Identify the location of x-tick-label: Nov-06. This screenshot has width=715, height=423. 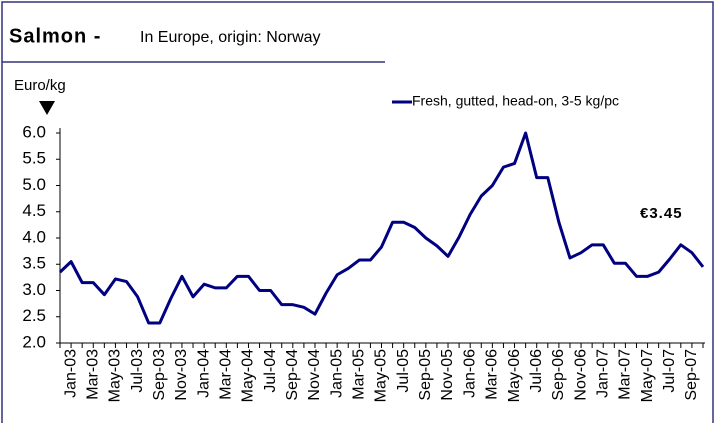
(580, 375).